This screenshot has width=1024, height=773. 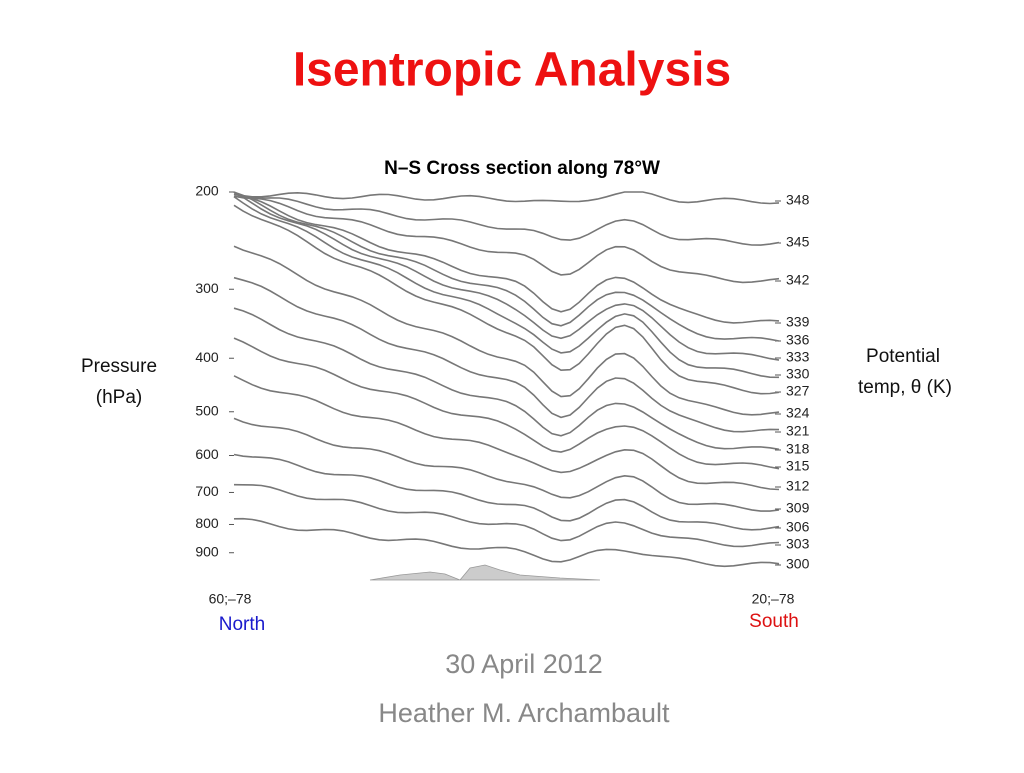 What do you see at coordinates (798, 431) in the screenshot?
I see `contour-label: 321` at bounding box center [798, 431].